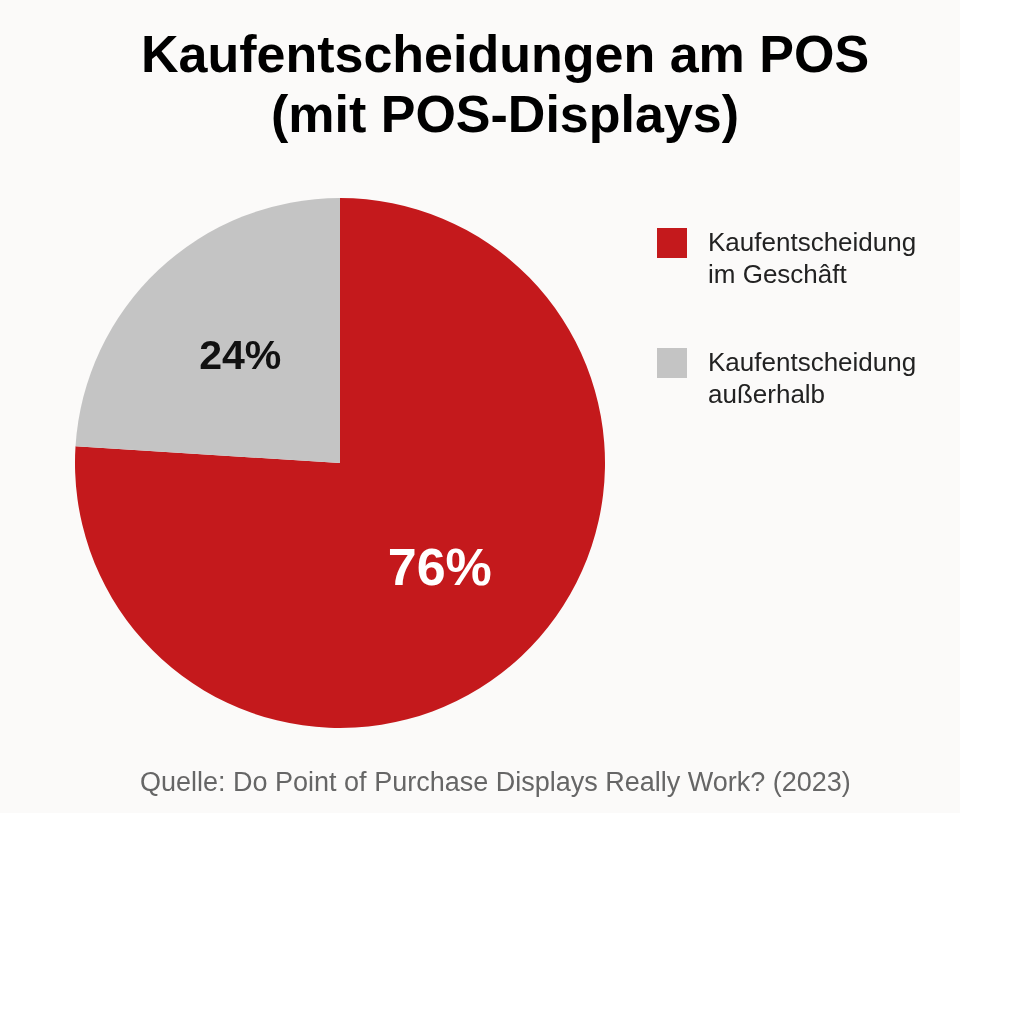 This screenshot has width=1024, height=1024. What do you see at coordinates (505, 54) in the screenshot?
I see `text: Kaufentscheidungen am POS` at bounding box center [505, 54].